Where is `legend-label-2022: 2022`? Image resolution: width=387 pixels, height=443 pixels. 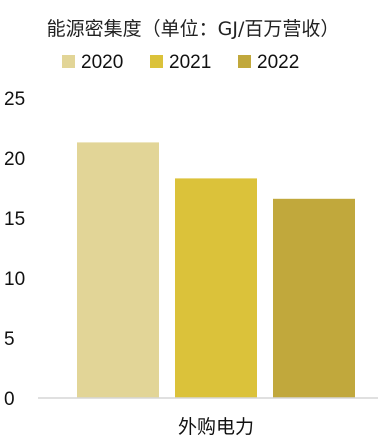 legend-label-2022: 2022 is located at coordinates (278, 62).